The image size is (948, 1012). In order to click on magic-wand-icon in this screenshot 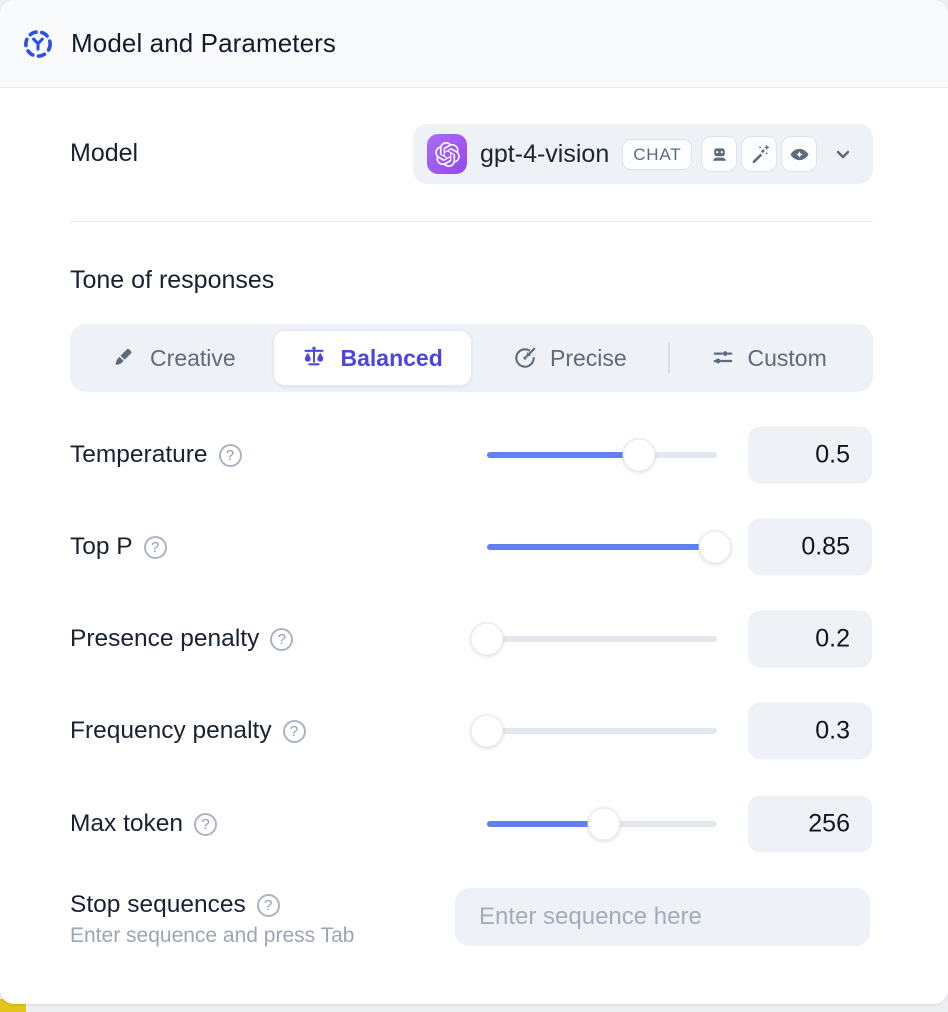, I will do `click(759, 154)`.